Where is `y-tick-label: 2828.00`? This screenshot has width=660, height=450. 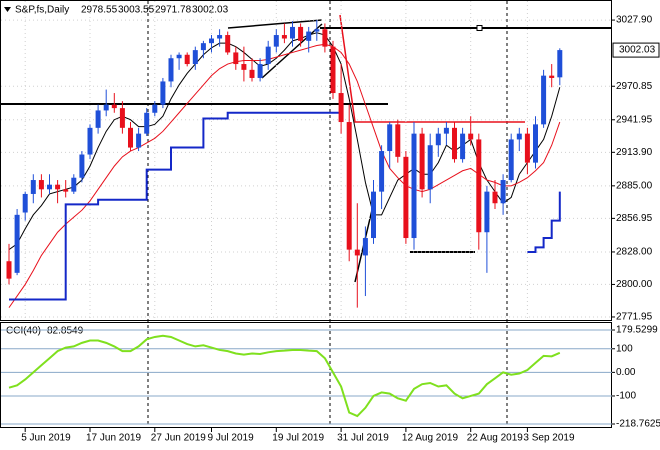
y-tick-label: 2828.00 is located at coordinates (634, 252).